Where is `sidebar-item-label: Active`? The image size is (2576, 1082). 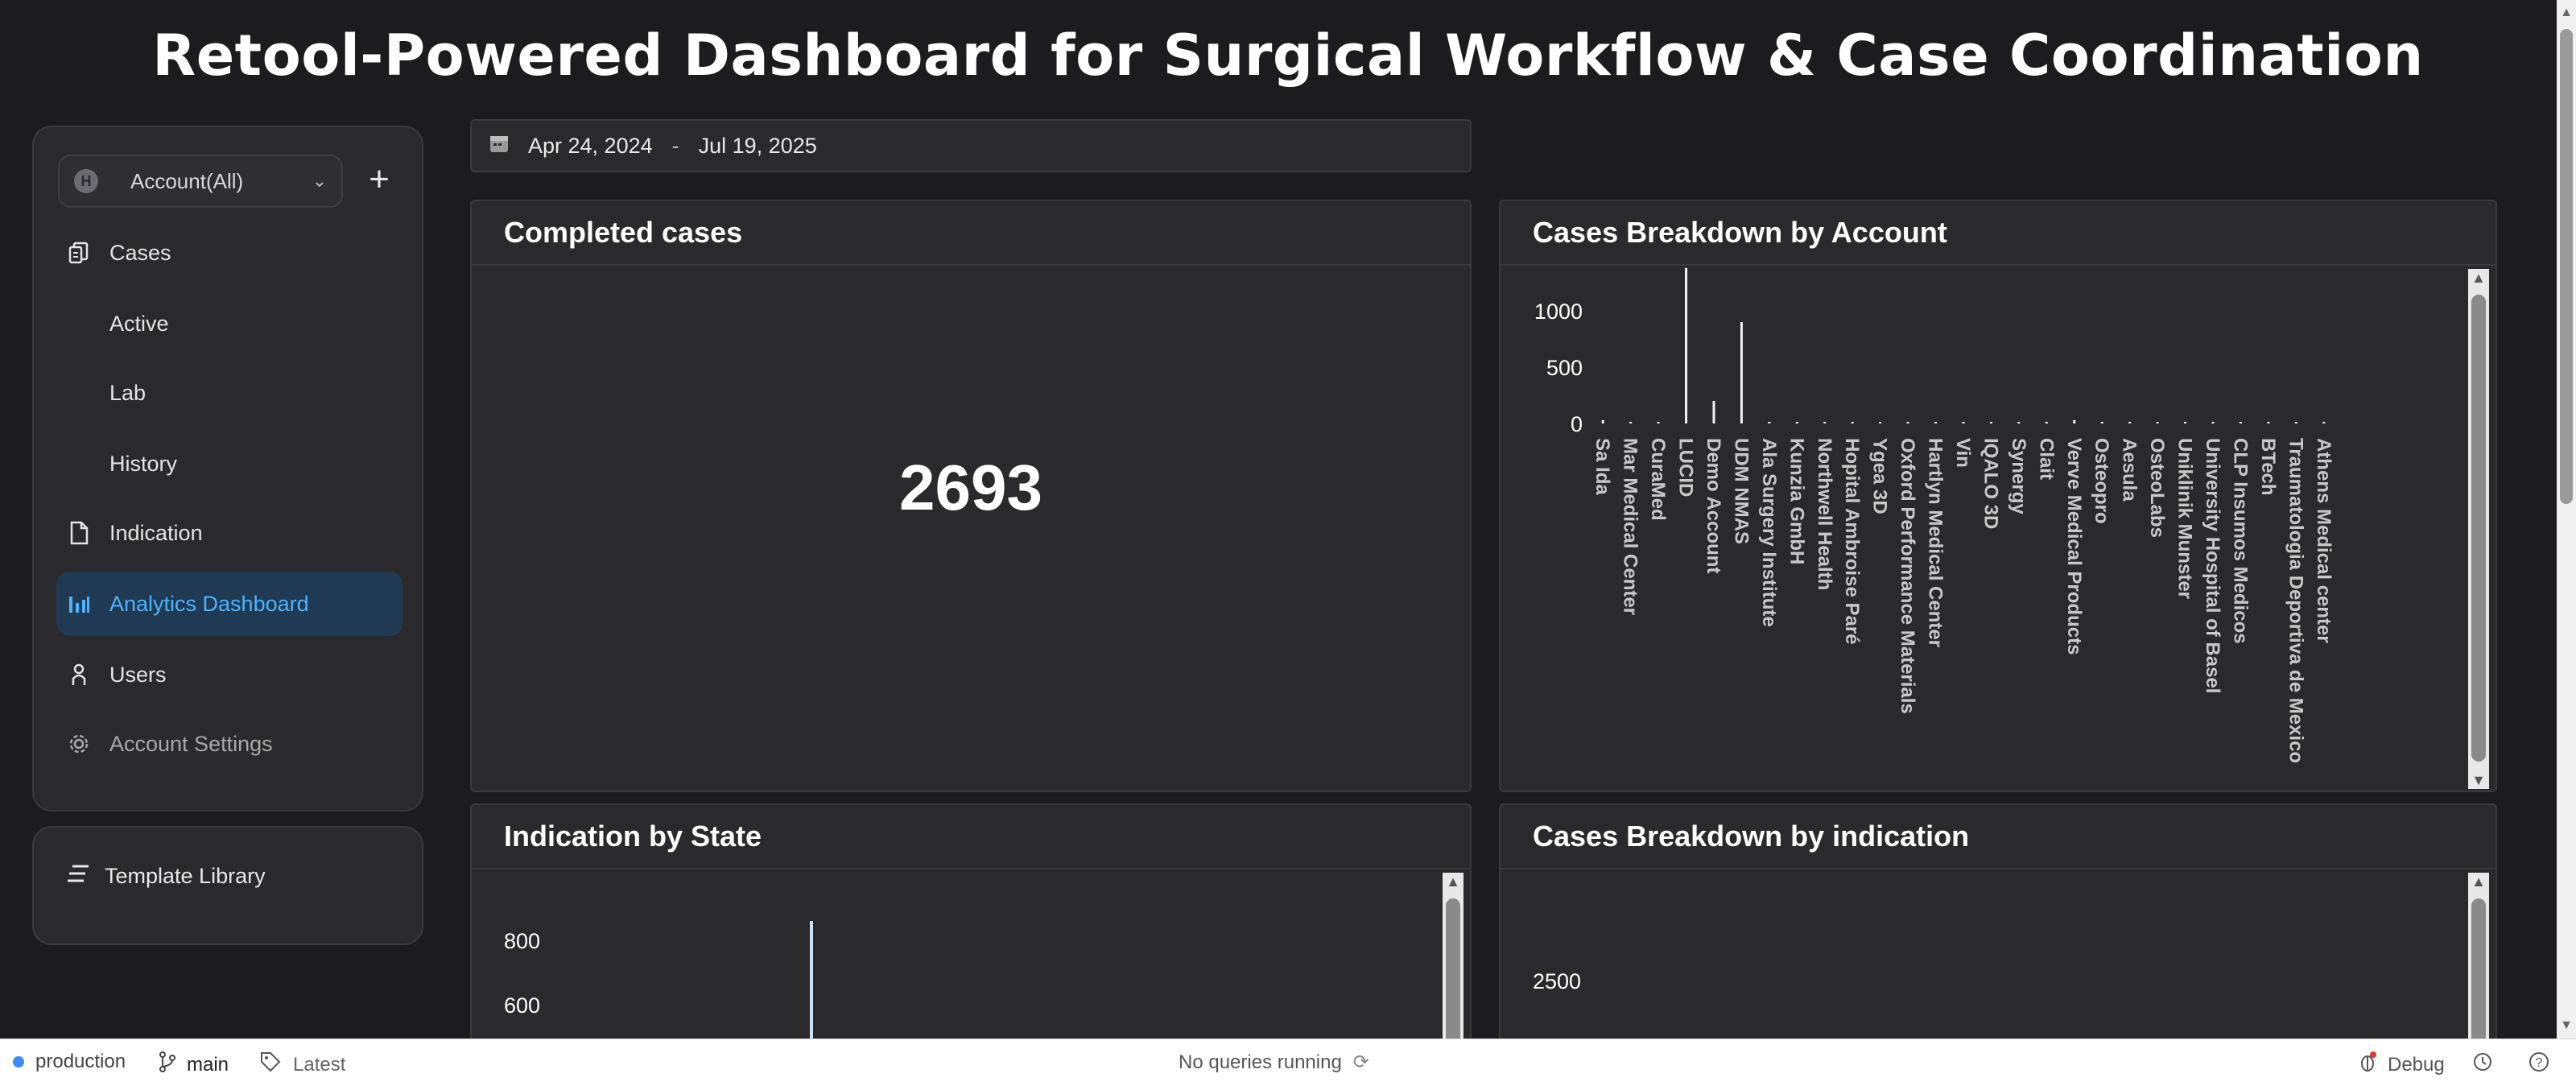
sidebar-item-label: Active is located at coordinates (139, 323).